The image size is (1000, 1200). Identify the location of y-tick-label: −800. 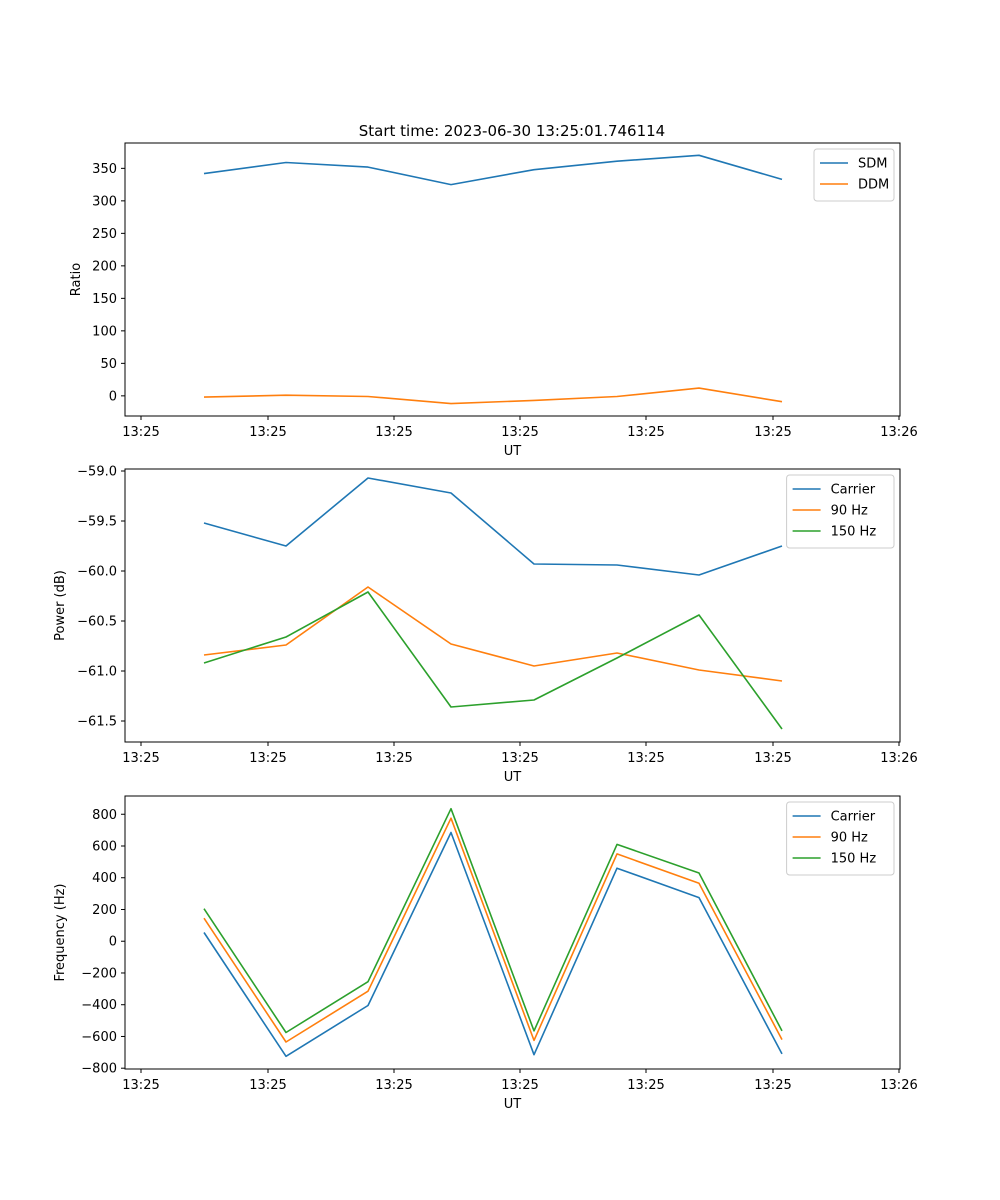
(99, 1069).